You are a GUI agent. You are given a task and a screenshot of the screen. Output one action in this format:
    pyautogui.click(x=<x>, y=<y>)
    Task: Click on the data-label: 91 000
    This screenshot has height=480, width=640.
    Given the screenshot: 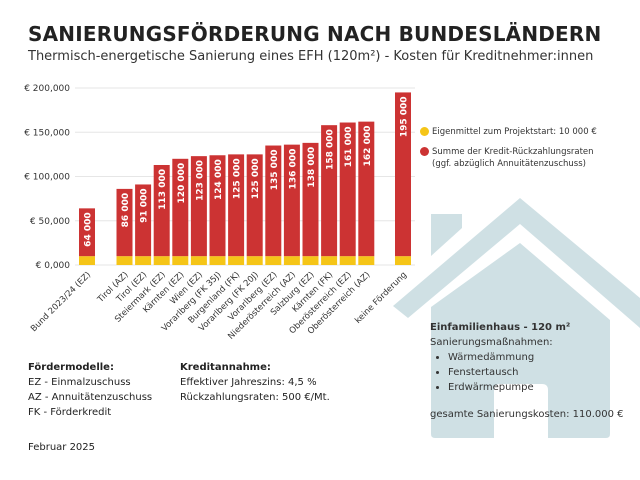 What is the action you would take?
    pyautogui.click(x=145, y=205)
    